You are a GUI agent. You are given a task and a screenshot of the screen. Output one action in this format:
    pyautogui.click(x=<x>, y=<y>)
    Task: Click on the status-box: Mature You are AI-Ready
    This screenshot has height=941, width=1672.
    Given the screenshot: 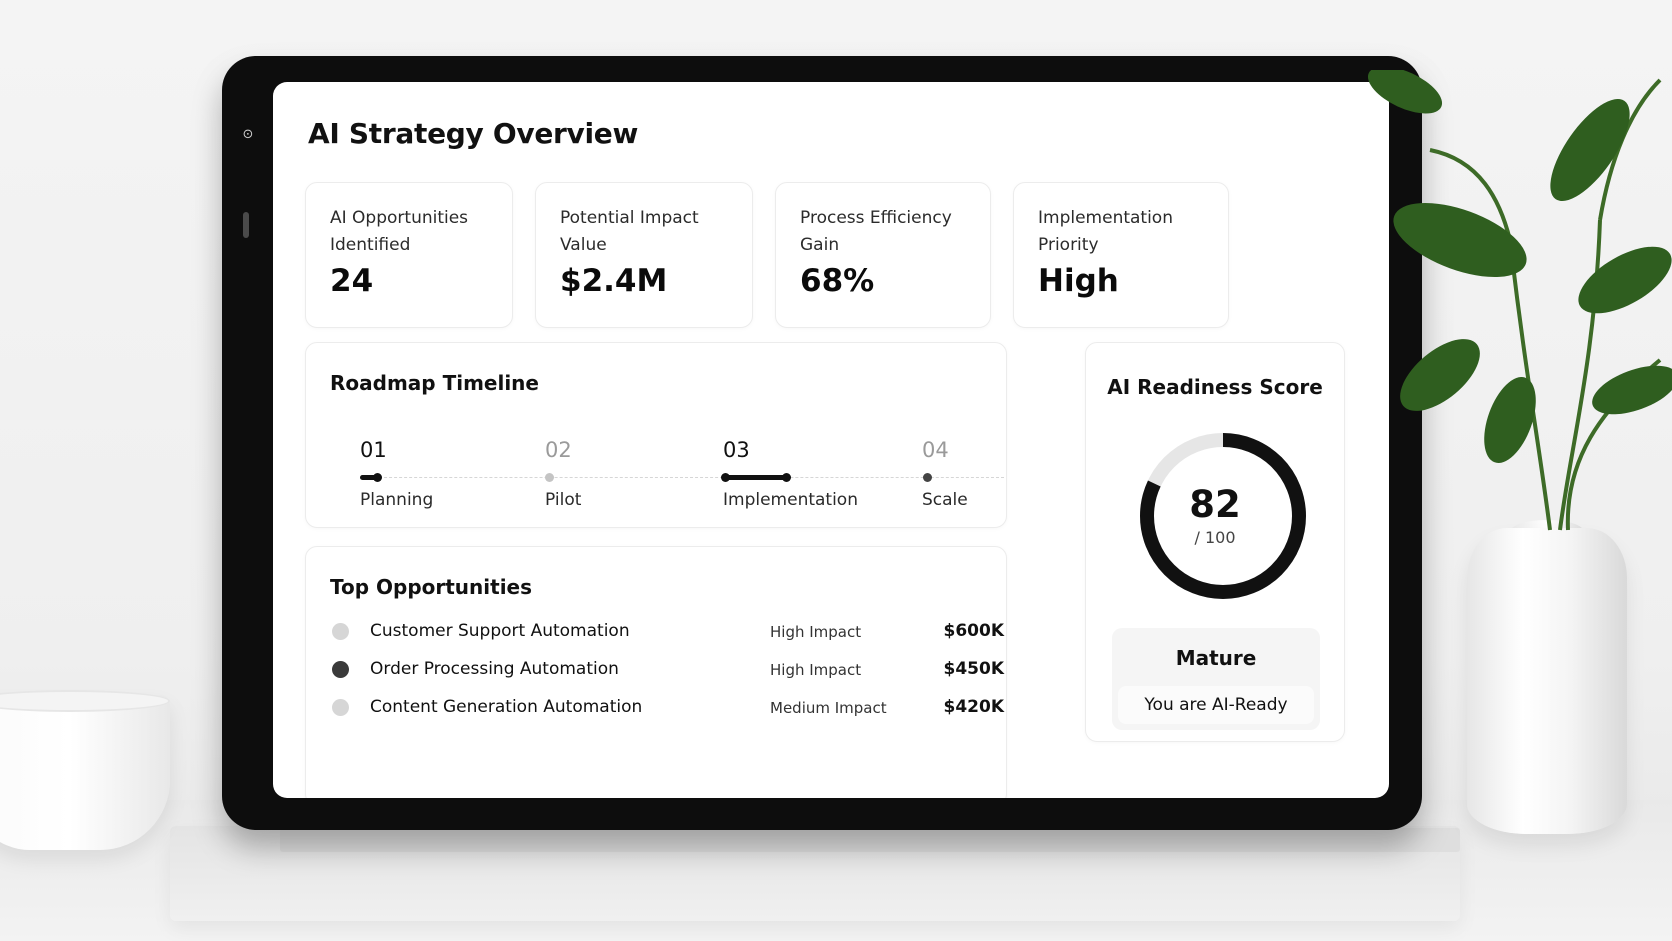 What is the action you would take?
    pyautogui.click(x=1216, y=679)
    